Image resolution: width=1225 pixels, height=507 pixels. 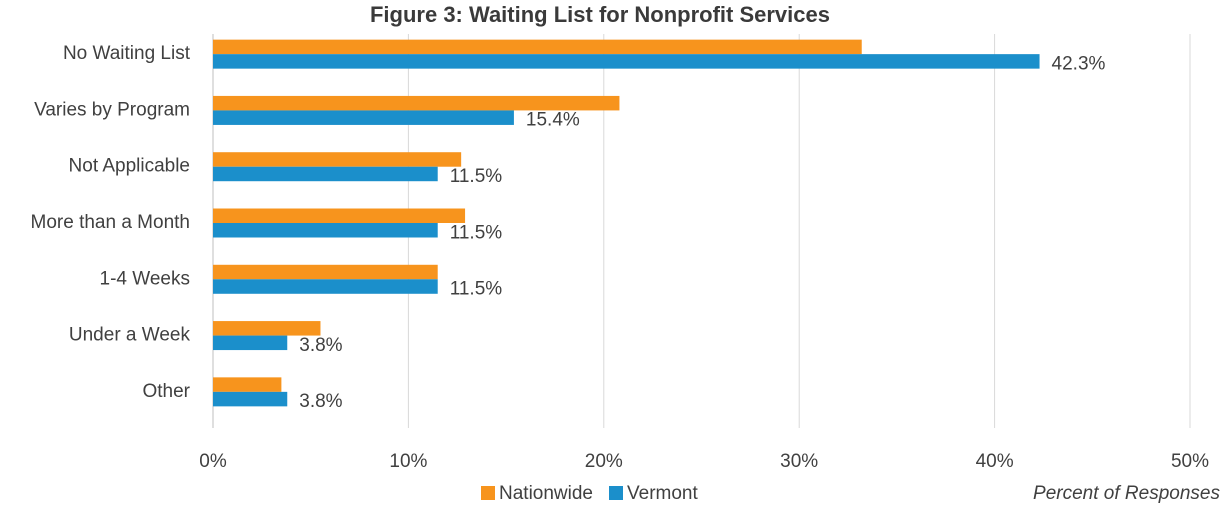 I want to click on x-tick-label: 40%, so click(x=995, y=461).